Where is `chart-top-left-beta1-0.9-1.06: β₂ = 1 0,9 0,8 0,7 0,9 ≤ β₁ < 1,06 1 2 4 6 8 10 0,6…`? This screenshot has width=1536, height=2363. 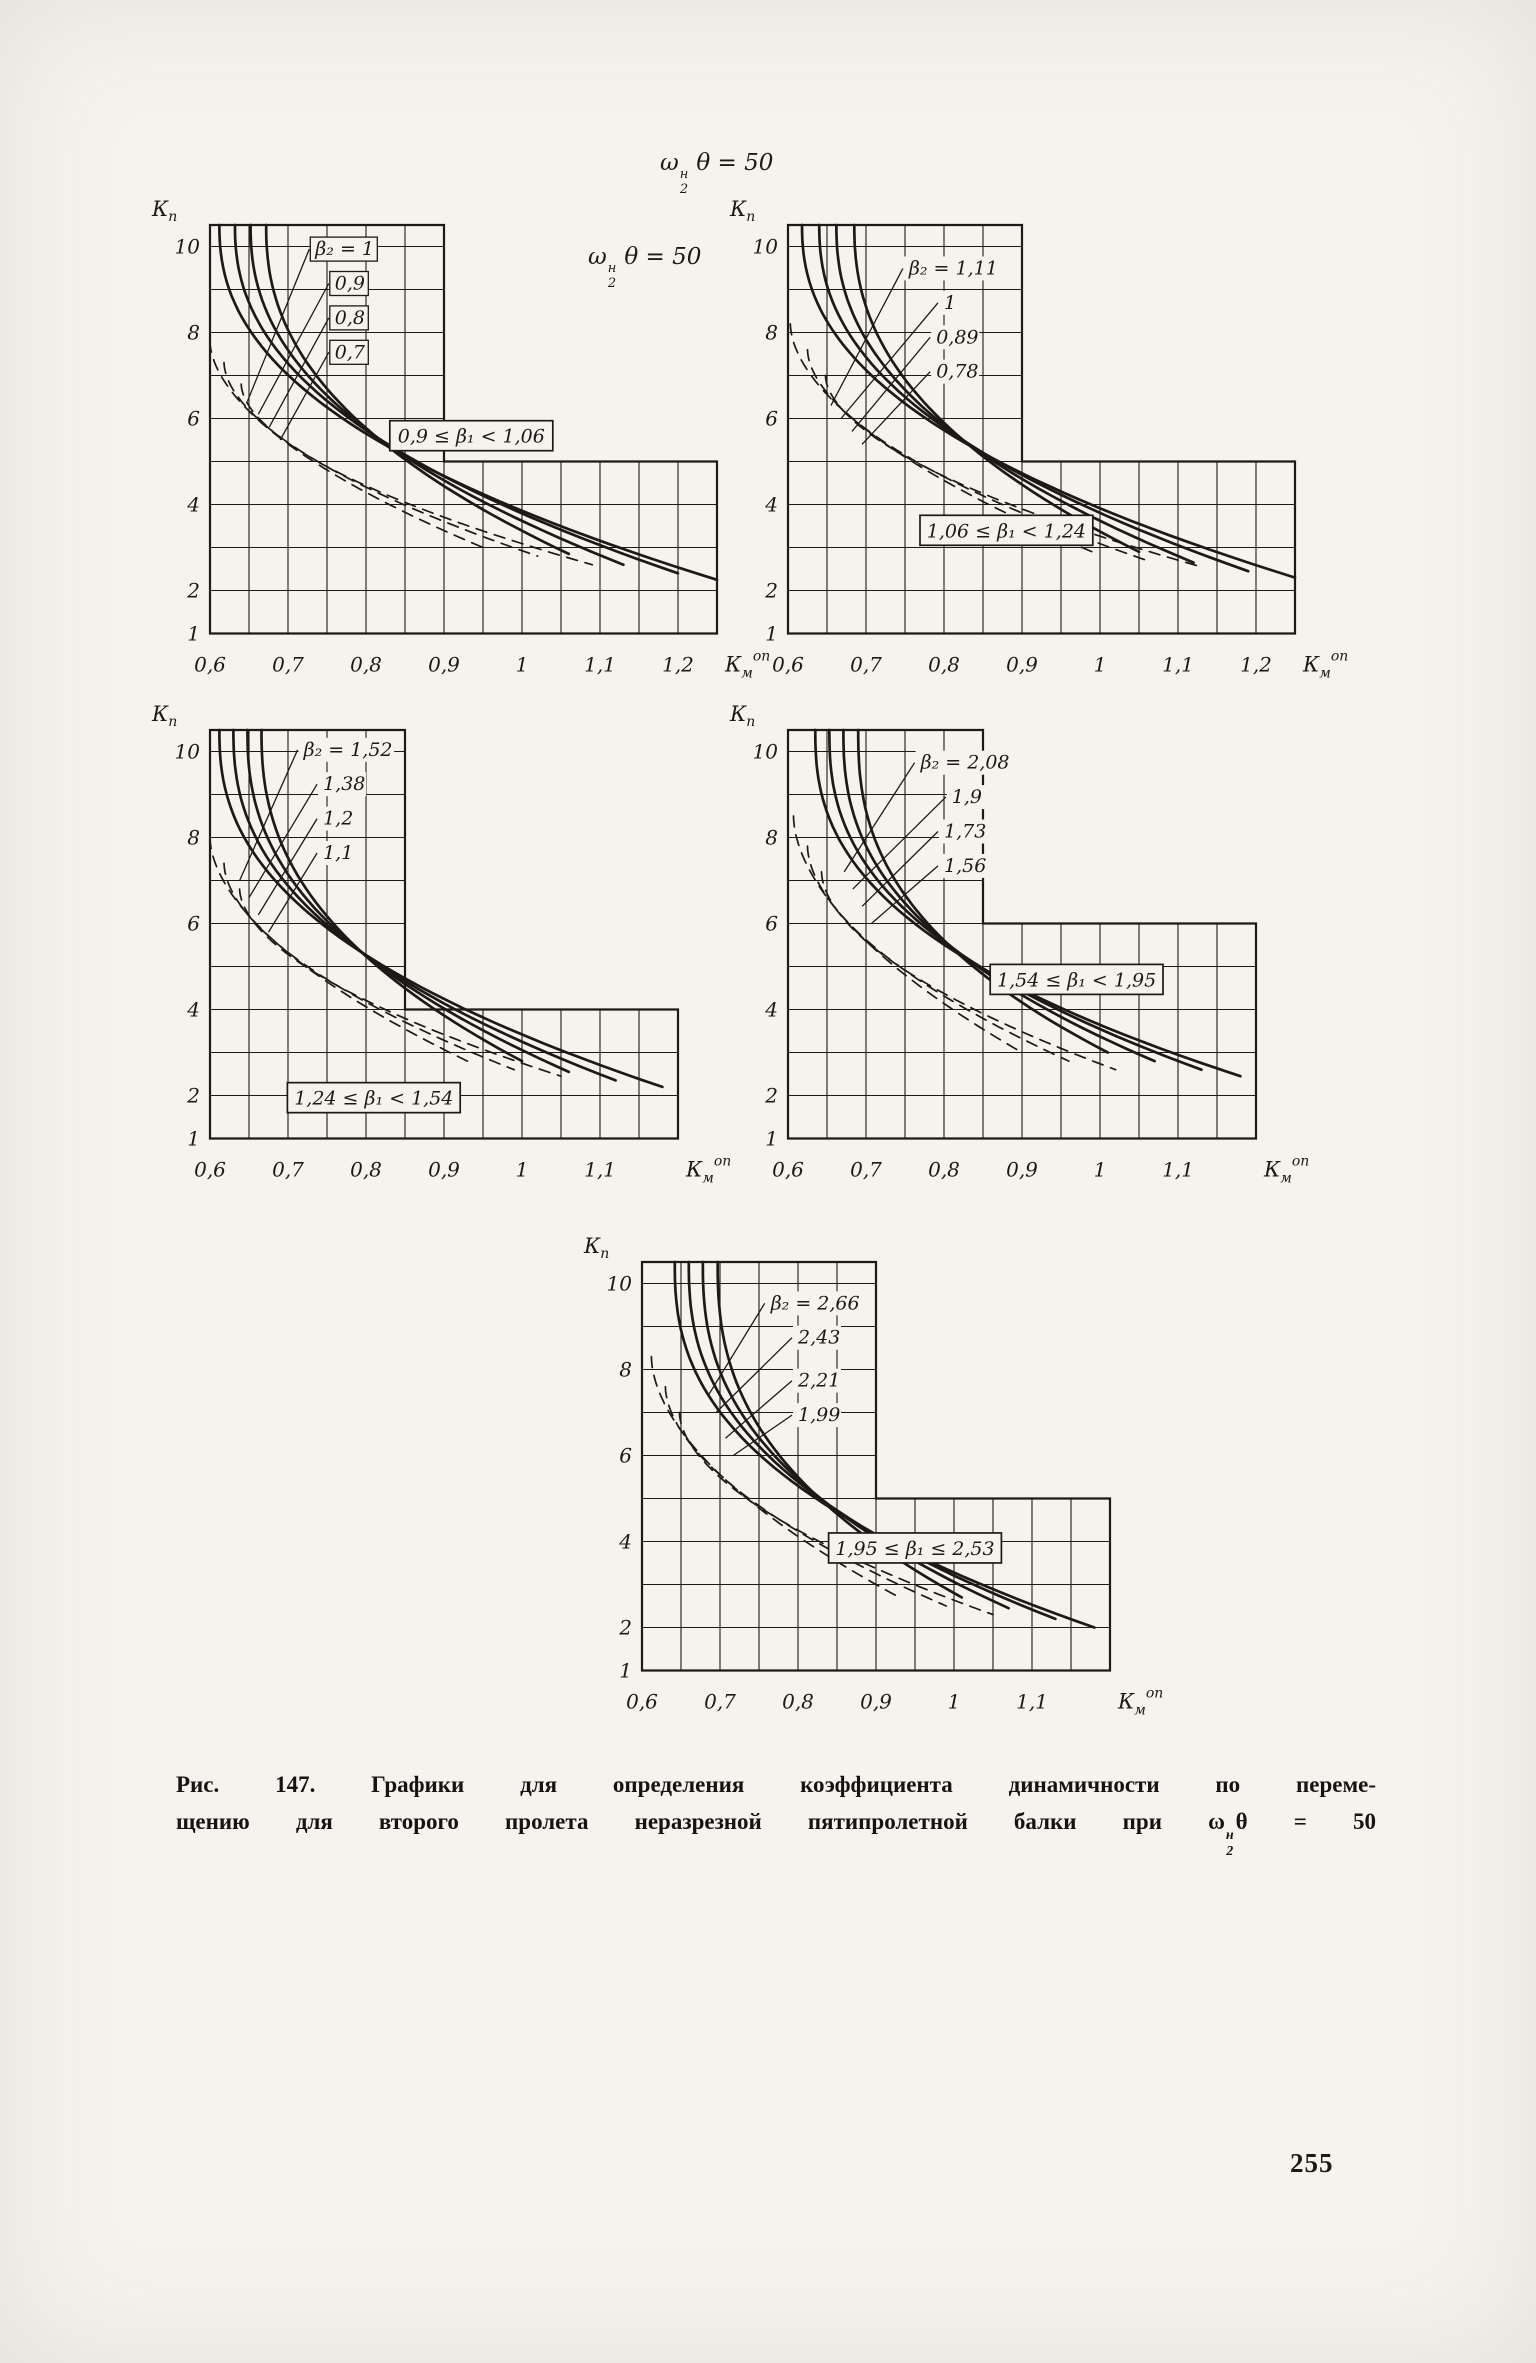
chart-top-left-beta1-0.9-1.06: β₂ = 1 0,9 0,8 0,7 0,9 ≤ β₁ < 1,06 1 2 4 6 8 10 0,6… is located at coordinates (472, 446).